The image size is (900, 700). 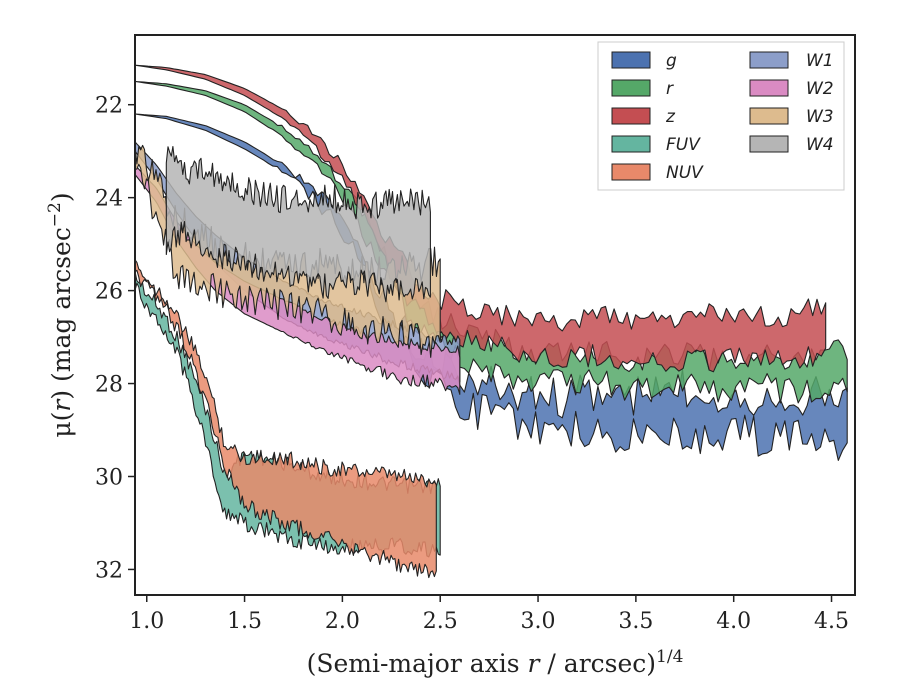 I want to click on legend: grz FUV NUV W1 W2 W3 W4, so click(x=721, y=116).